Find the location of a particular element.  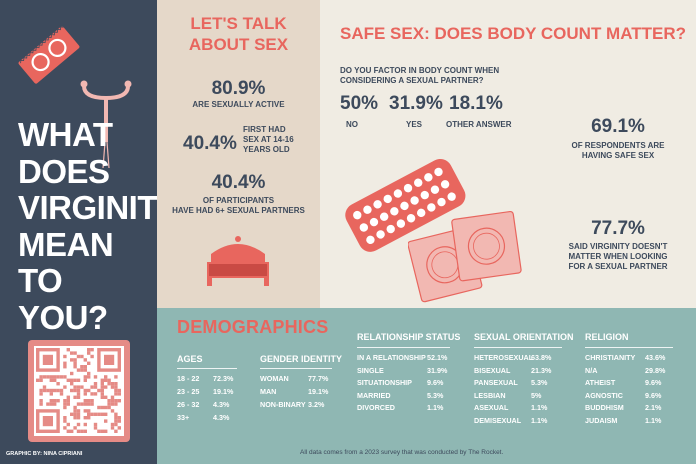

answer-other-label: OTHER ANSWER is located at coordinates (479, 124).